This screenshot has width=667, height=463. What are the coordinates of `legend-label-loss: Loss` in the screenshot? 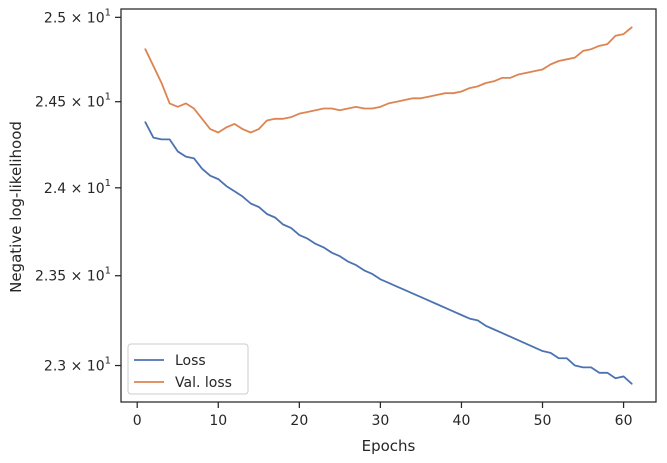 It's located at (190, 361).